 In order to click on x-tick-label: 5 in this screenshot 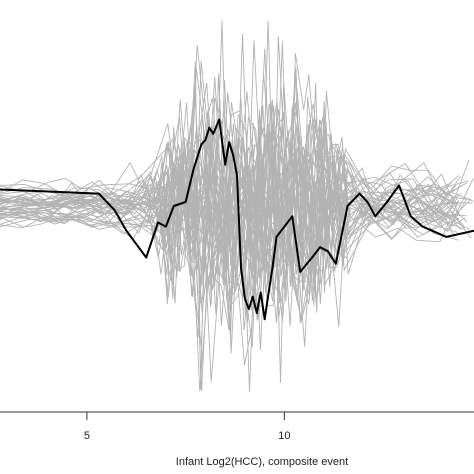, I will do `click(87, 436)`.